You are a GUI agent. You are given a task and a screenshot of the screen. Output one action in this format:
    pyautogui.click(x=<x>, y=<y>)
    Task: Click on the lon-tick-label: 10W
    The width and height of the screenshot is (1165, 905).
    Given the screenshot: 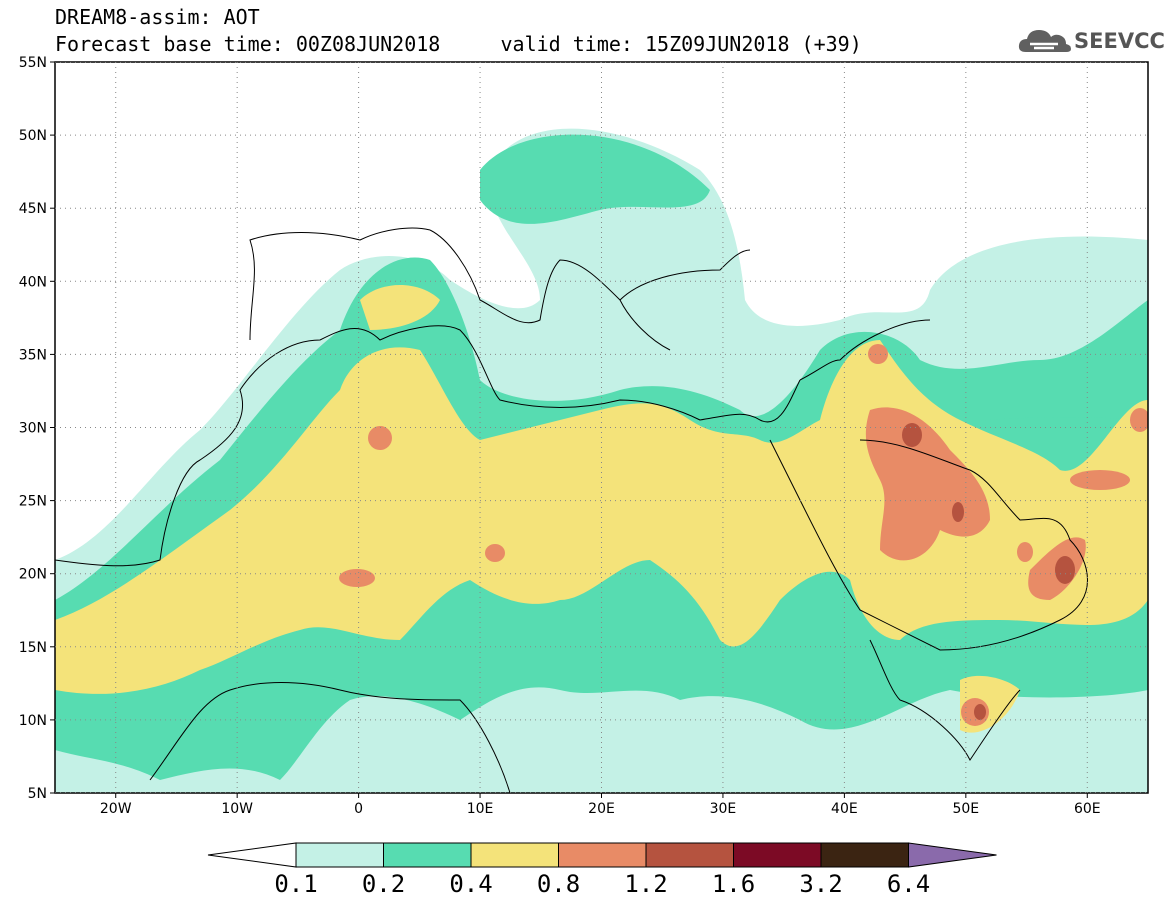 What is the action you would take?
    pyautogui.click(x=237, y=809)
    